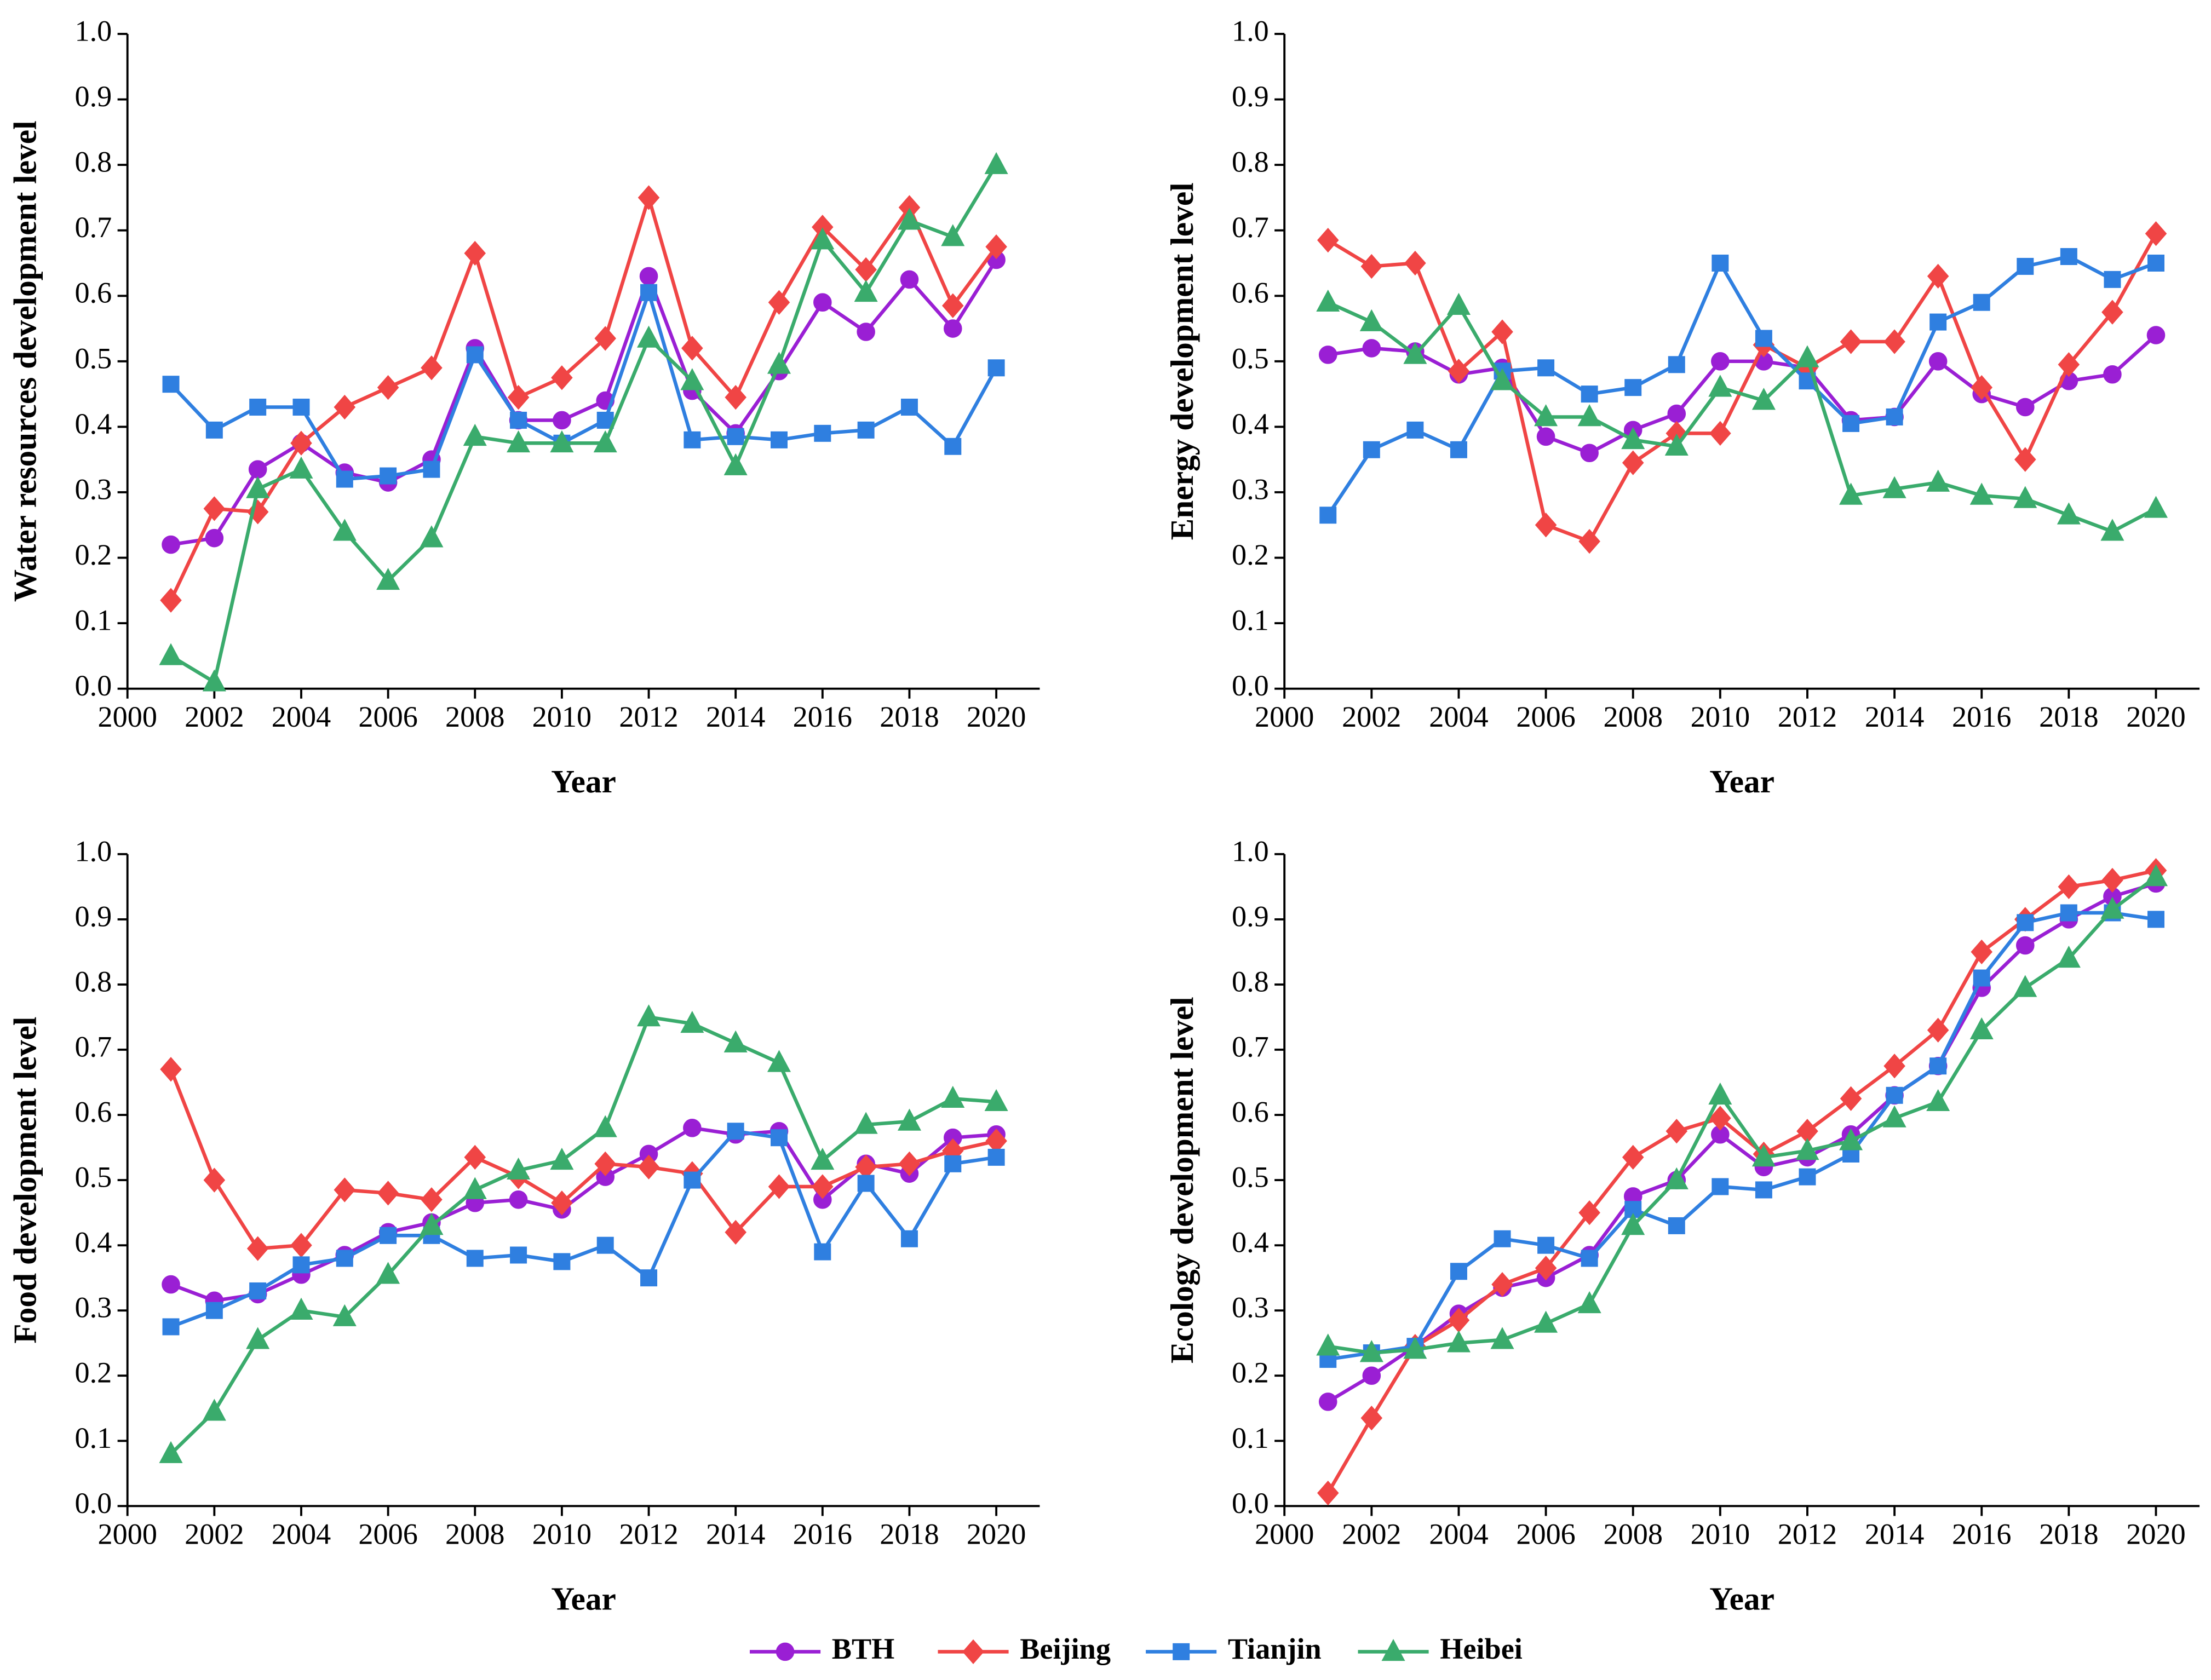 This screenshot has height=1680, width=2211. Describe the element at coordinates (1741, 1181) in the screenshot. I see `series-line` at that location.